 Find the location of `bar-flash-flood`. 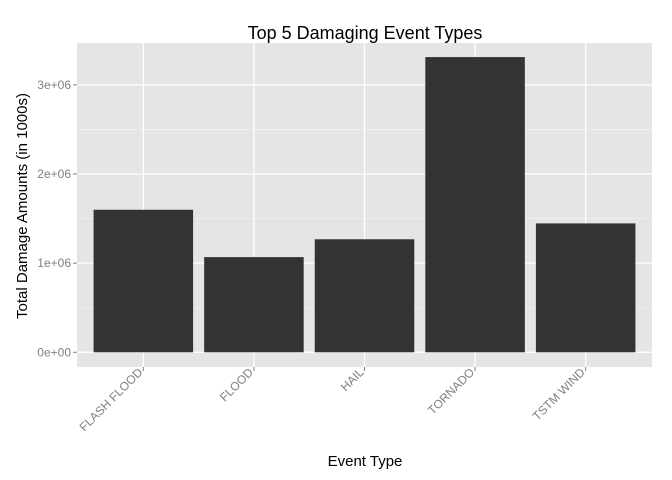

bar-flash-flood is located at coordinates (143, 281).